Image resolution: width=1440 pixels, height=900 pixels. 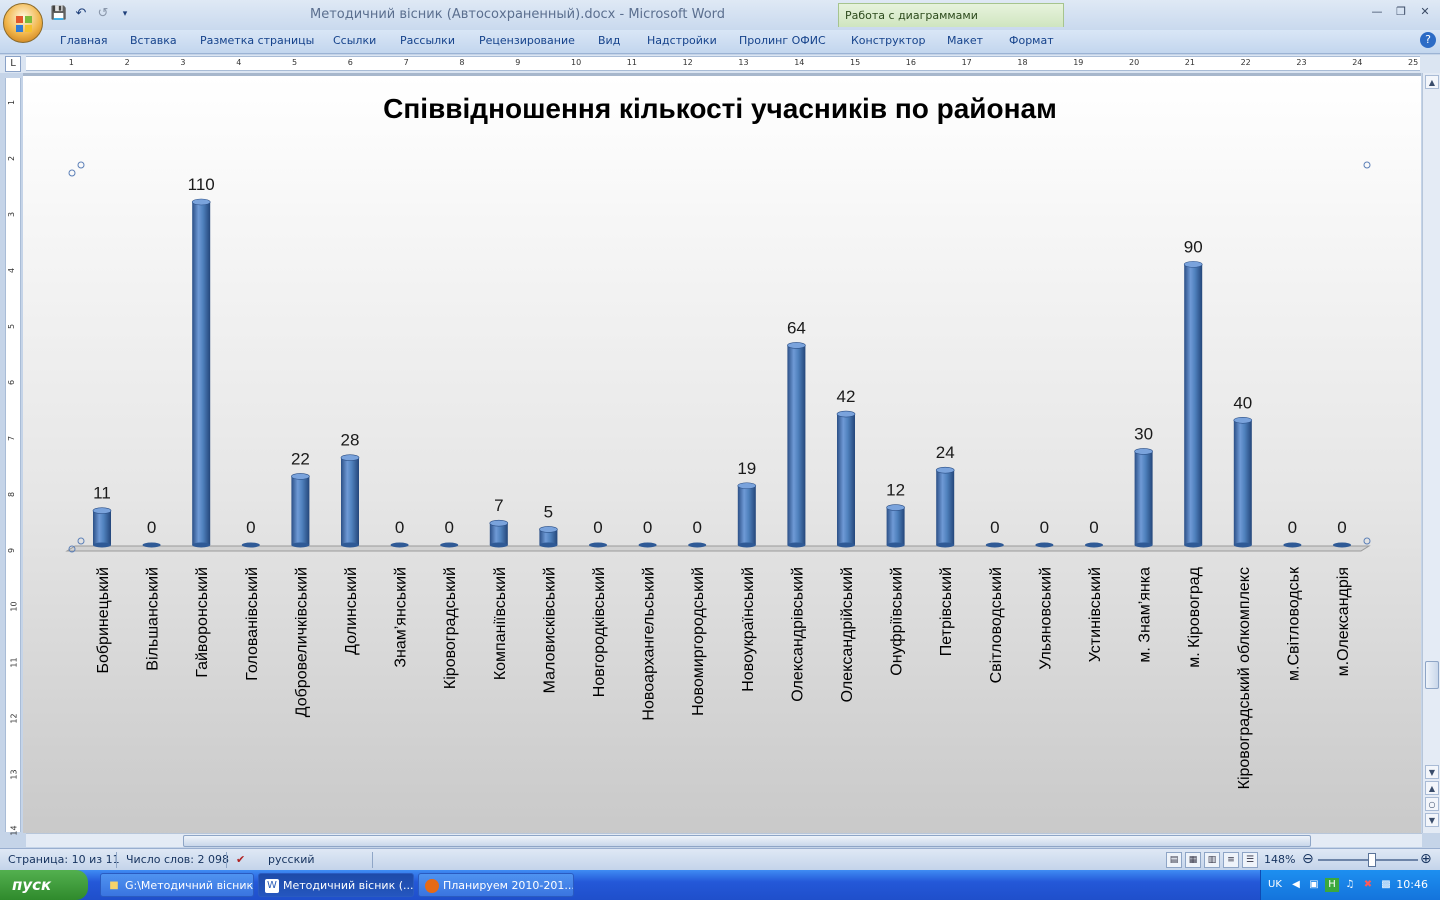 I want to click on data-label: 42, so click(x=846, y=396).